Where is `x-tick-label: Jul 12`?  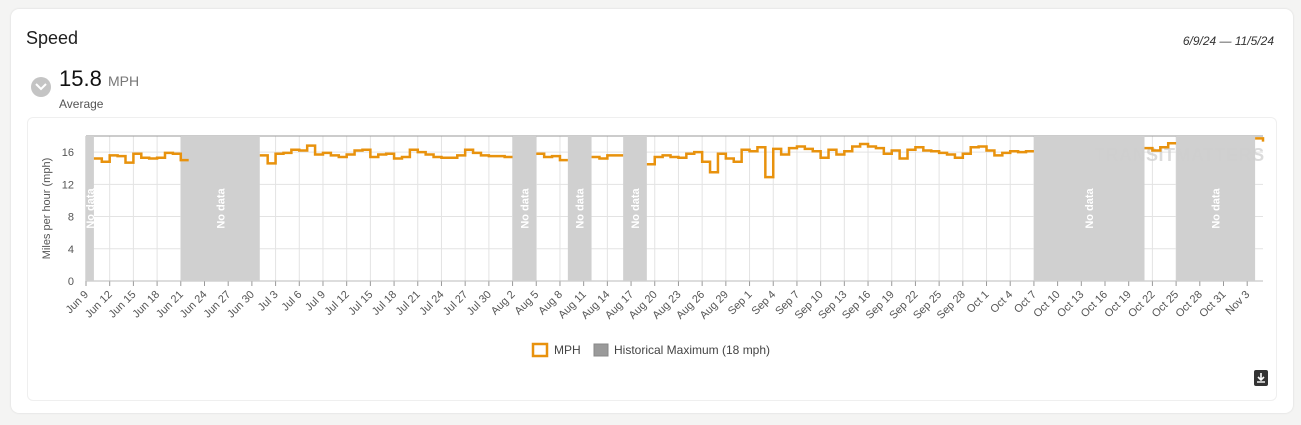 x-tick-label: Jul 12 is located at coordinates (337, 303).